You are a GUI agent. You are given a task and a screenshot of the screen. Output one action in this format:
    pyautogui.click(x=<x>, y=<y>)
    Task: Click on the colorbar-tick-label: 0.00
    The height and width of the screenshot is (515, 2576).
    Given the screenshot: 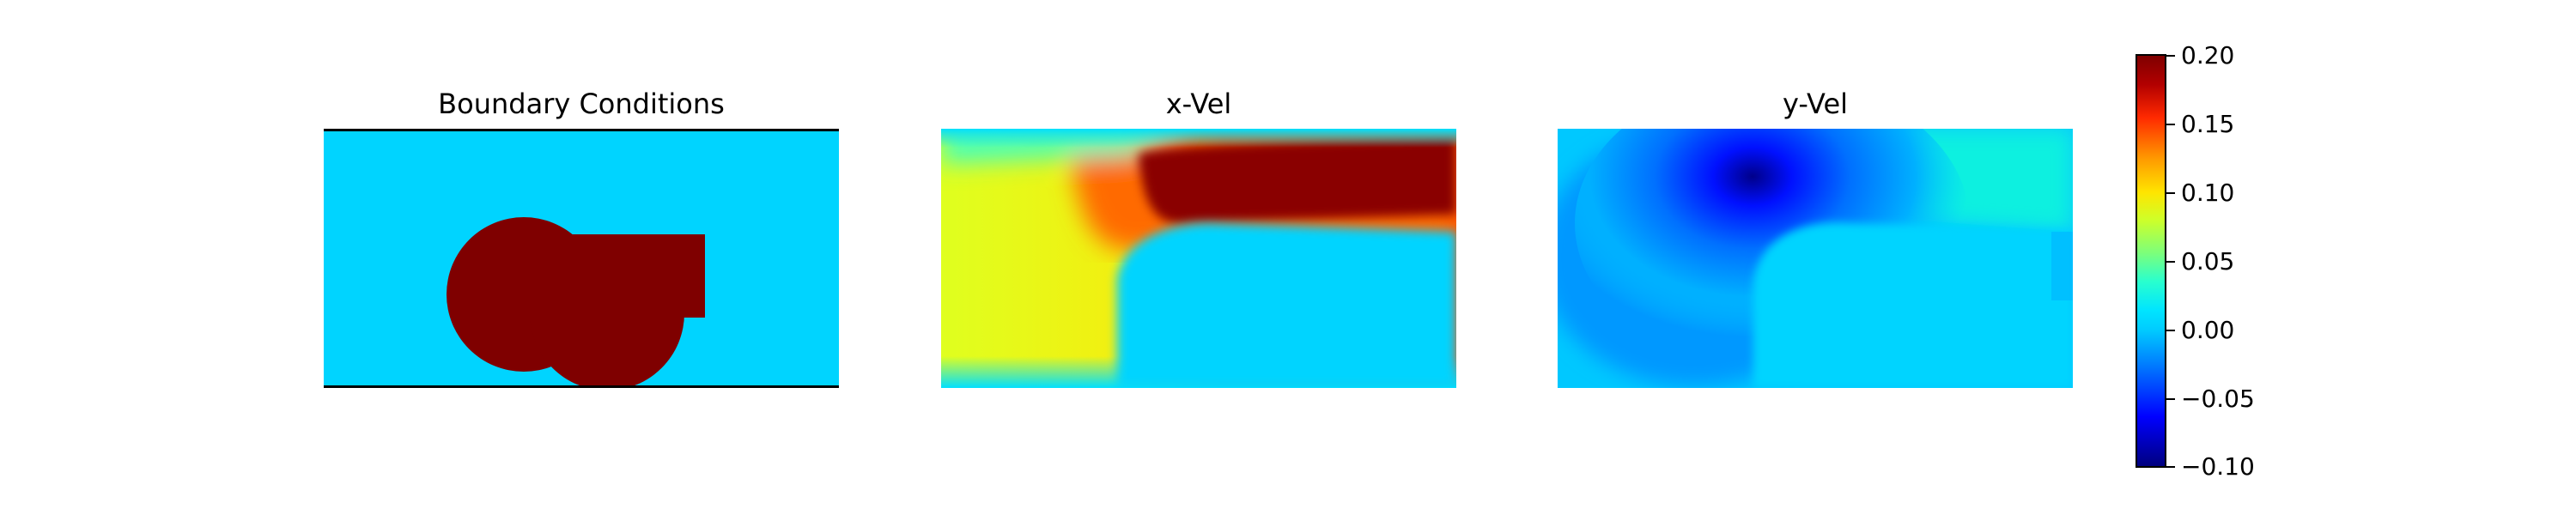 What is the action you would take?
    pyautogui.click(x=2208, y=330)
    